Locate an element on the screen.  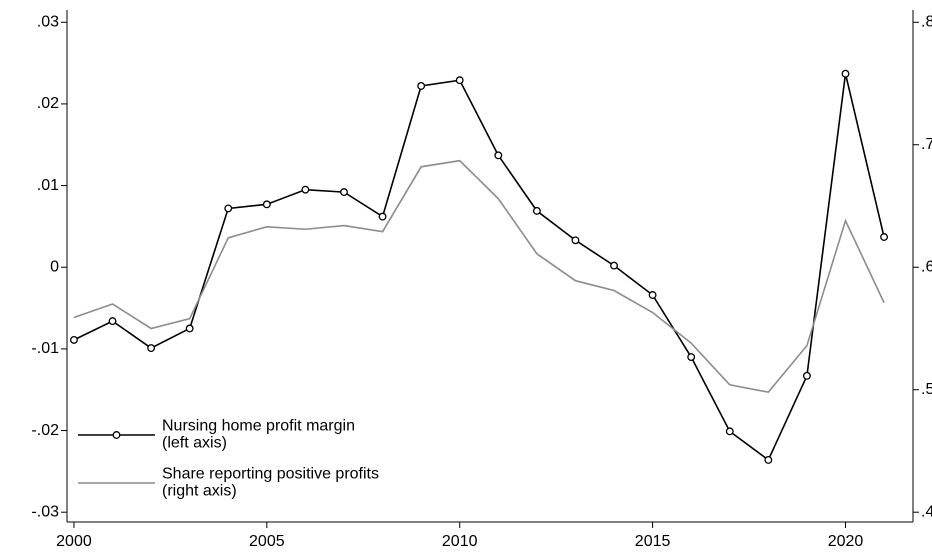
y2-tick-label: .6 is located at coordinates (926, 266).